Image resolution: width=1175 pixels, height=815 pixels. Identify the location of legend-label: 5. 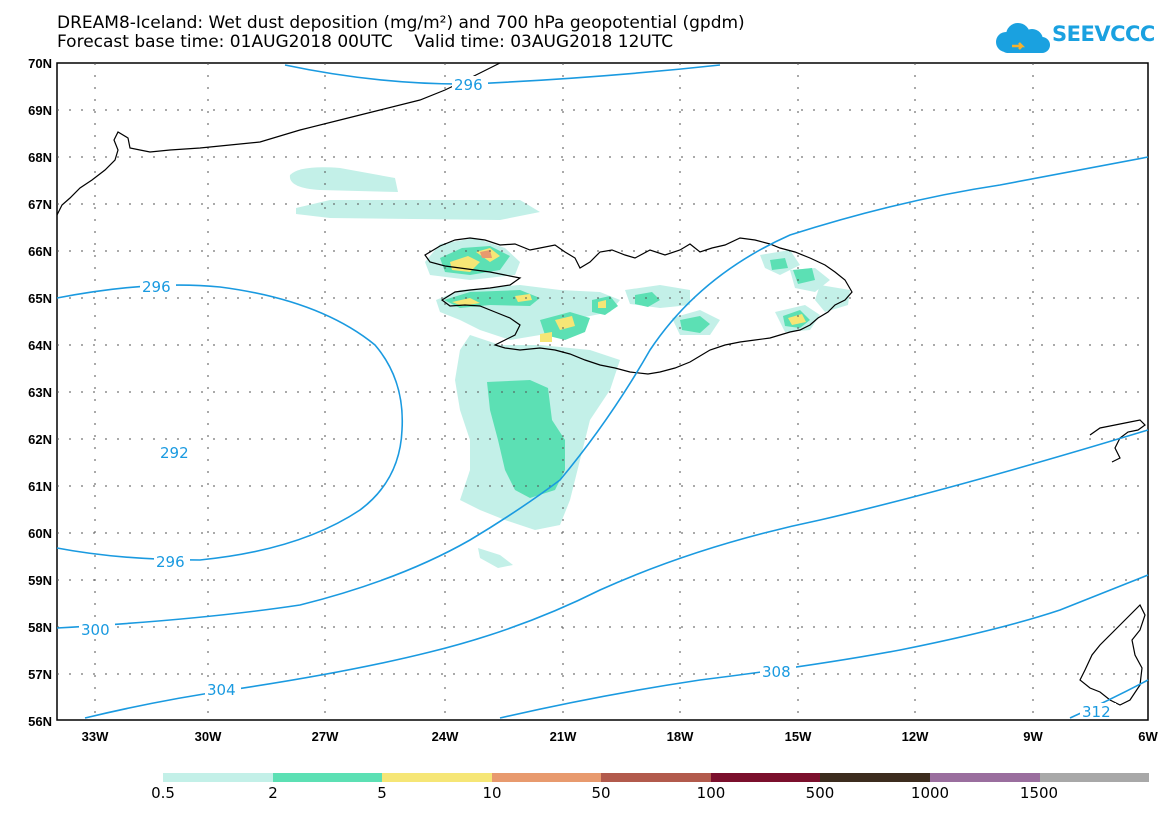
(382, 793).